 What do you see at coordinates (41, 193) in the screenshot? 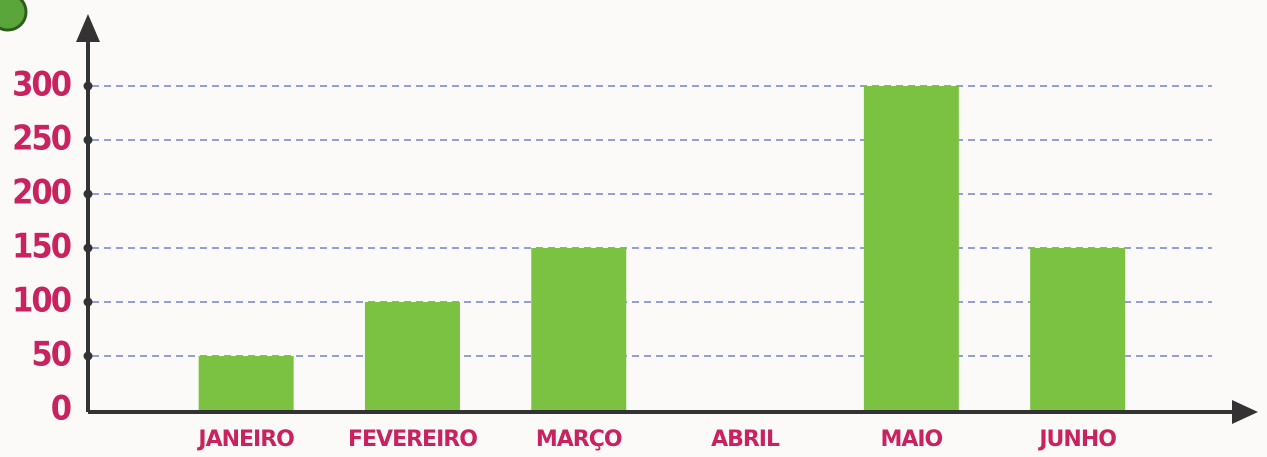
I see `y-tick-label: 200` at bounding box center [41, 193].